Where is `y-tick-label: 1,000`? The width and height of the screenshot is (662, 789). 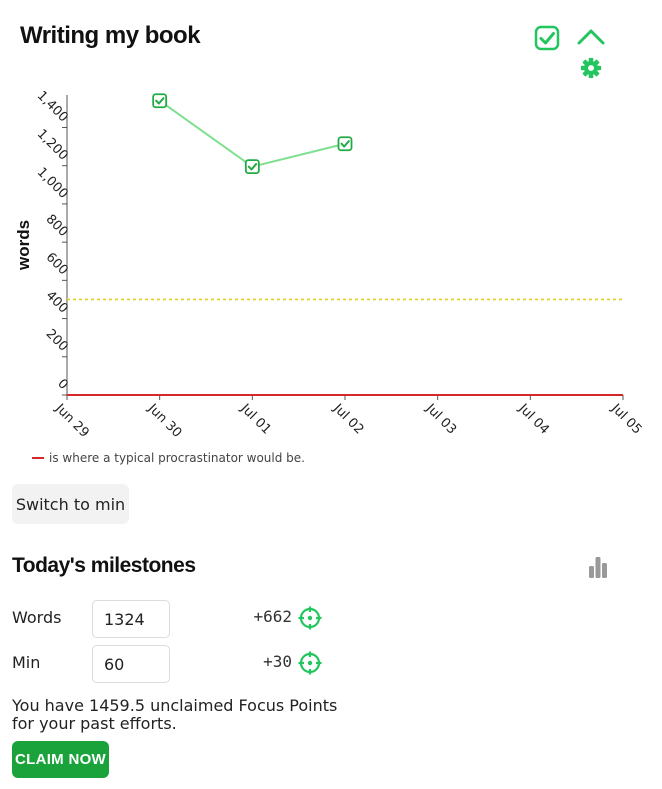
y-tick-label: 1,000 is located at coordinates (52, 183).